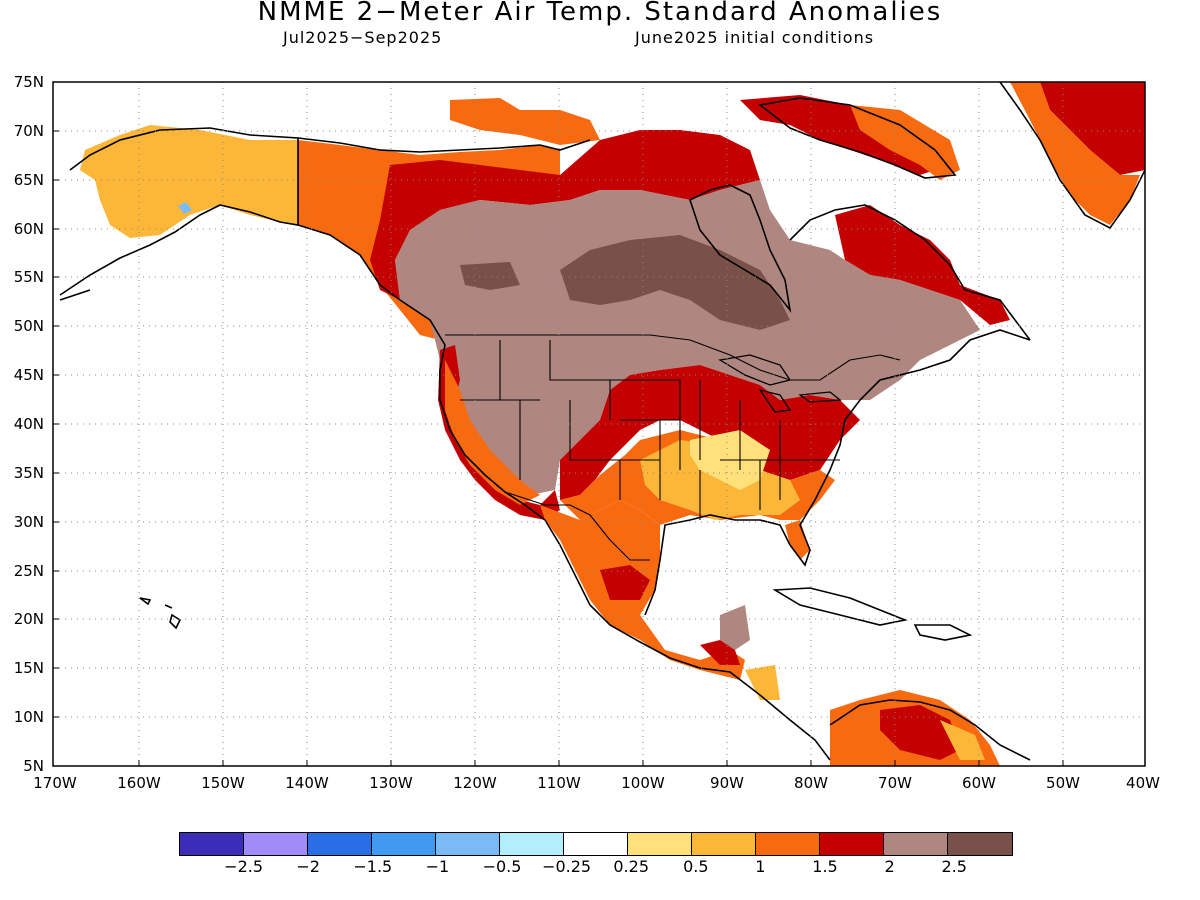 The image size is (1200, 900). I want to click on colorbar-label: 0.25, so click(631, 866).